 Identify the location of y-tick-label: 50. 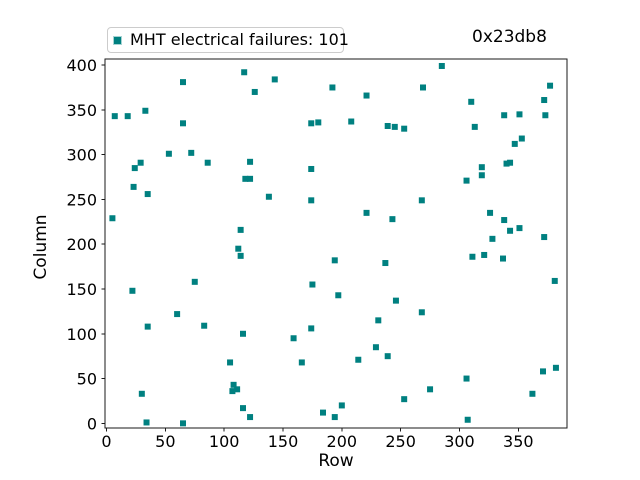
(87, 379).